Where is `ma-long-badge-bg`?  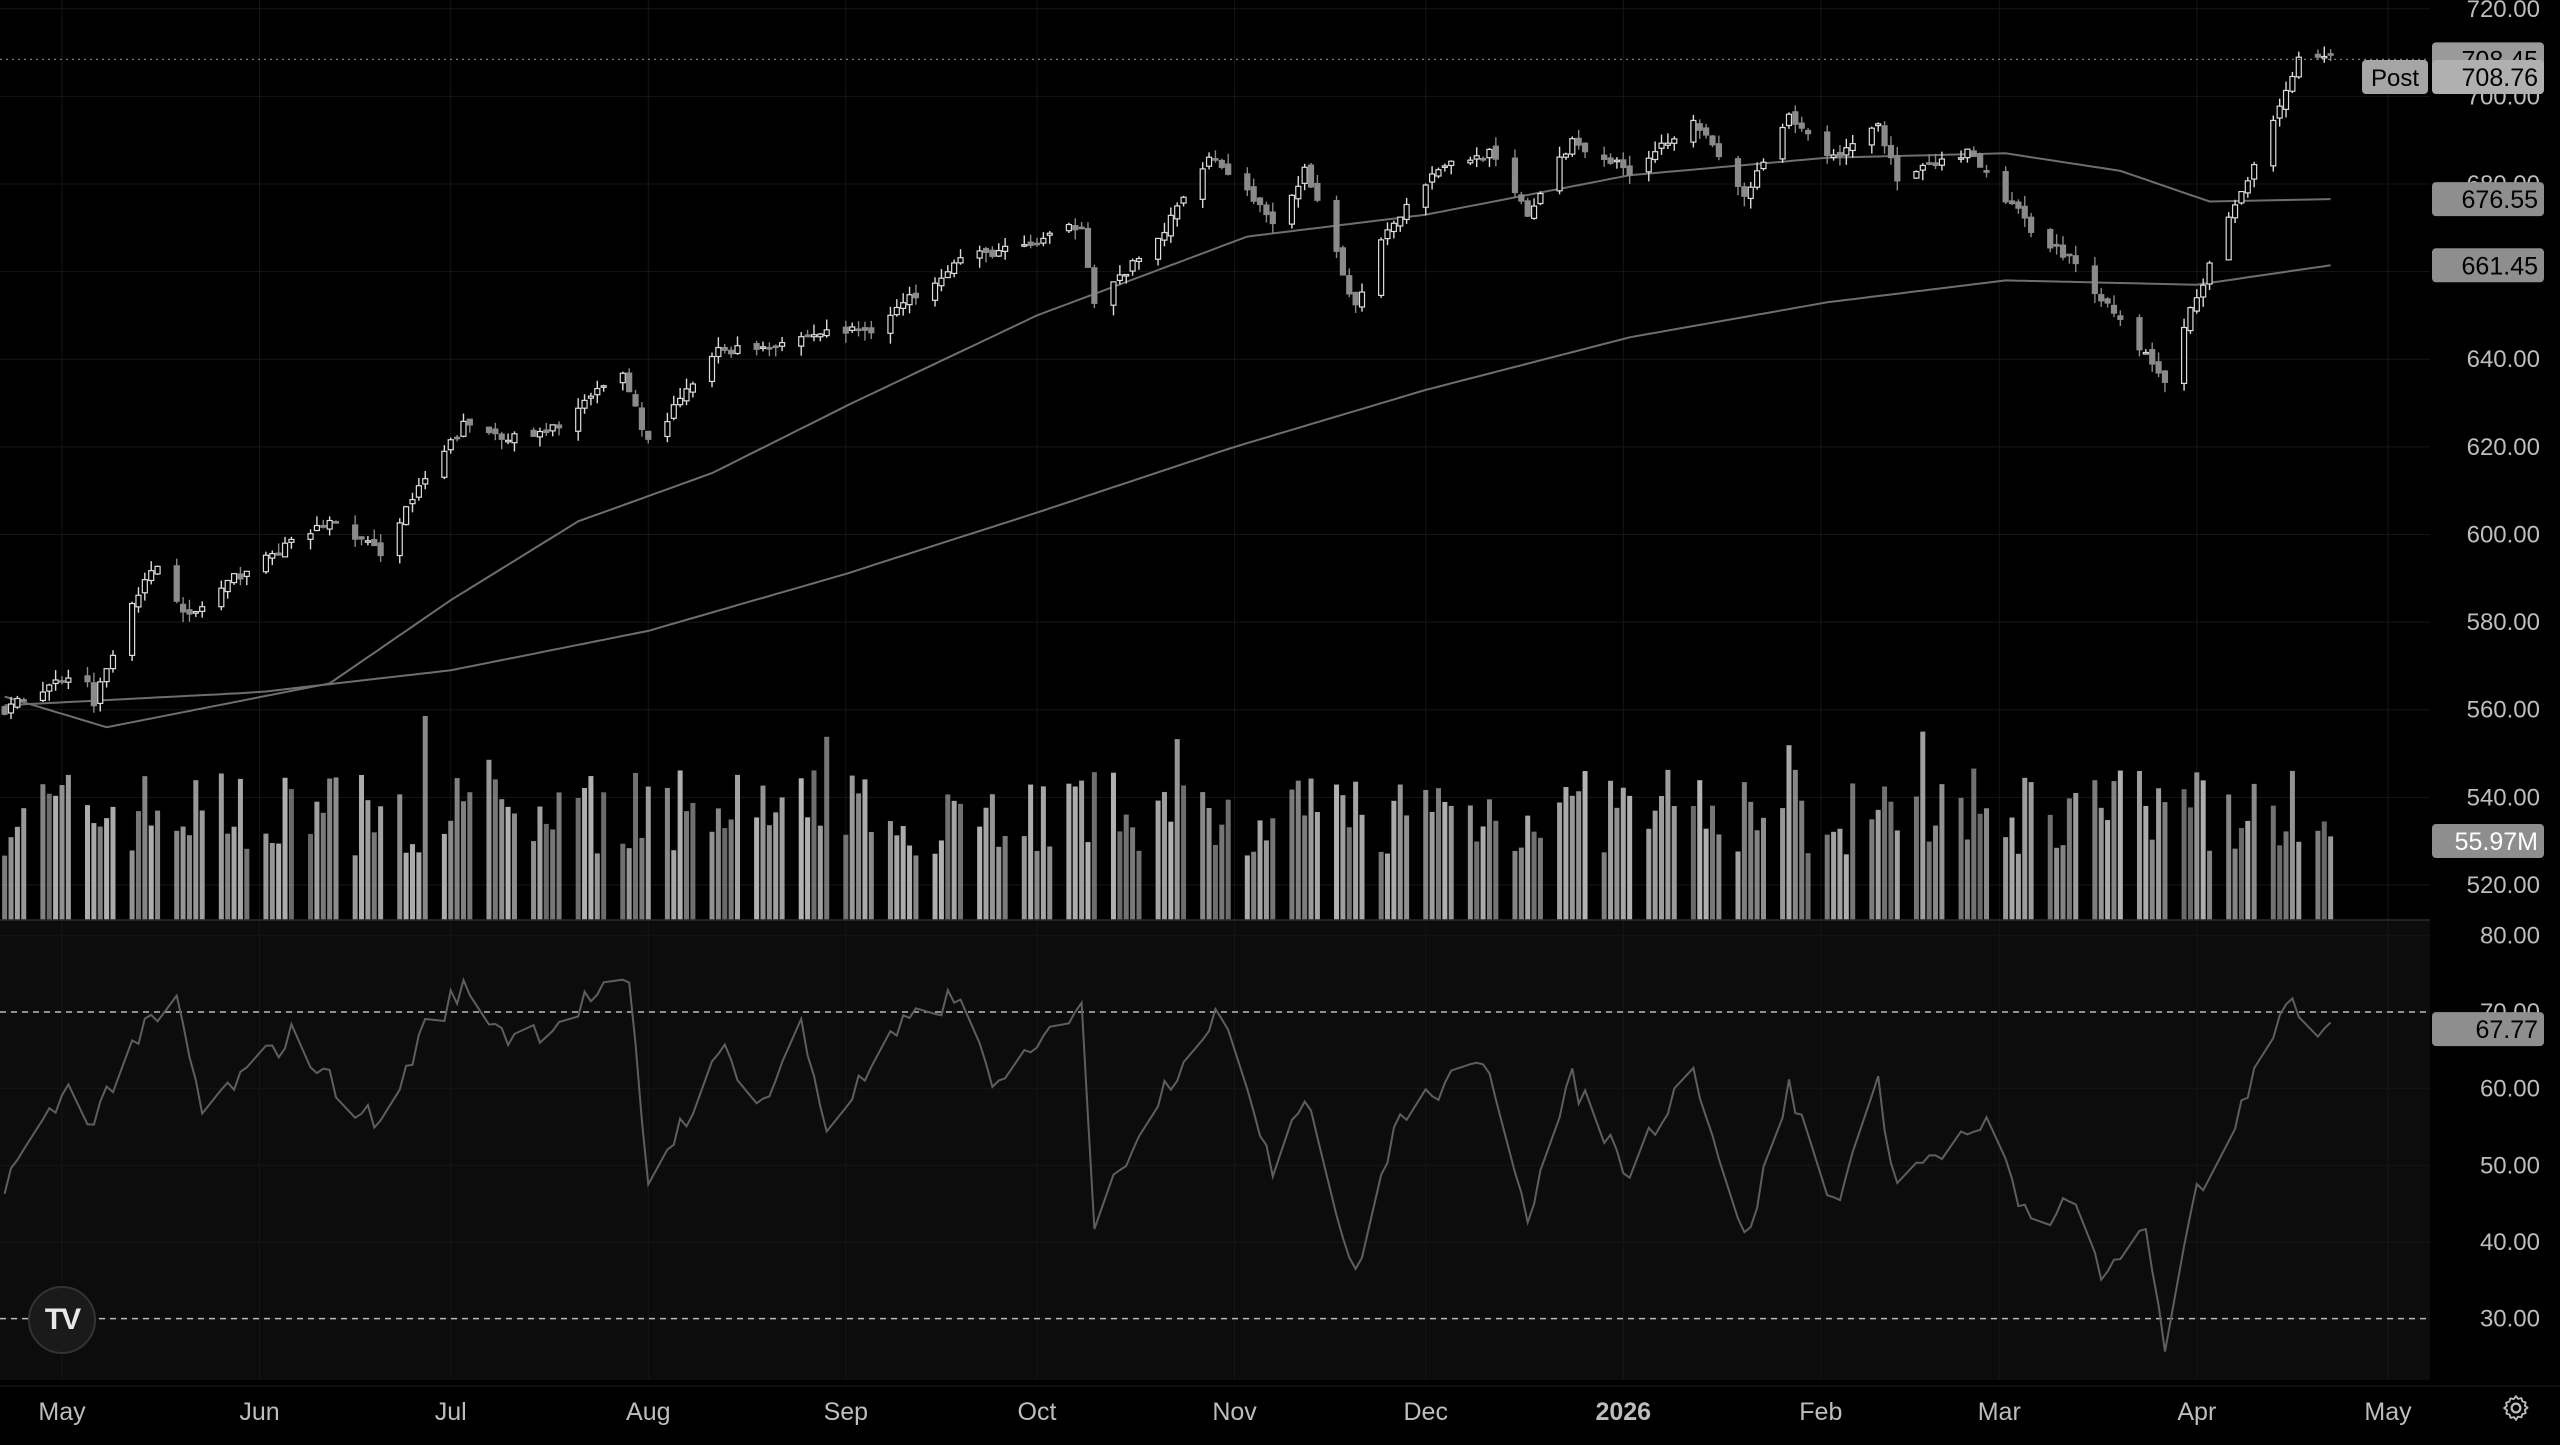 ma-long-badge-bg is located at coordinates (2488, 265).